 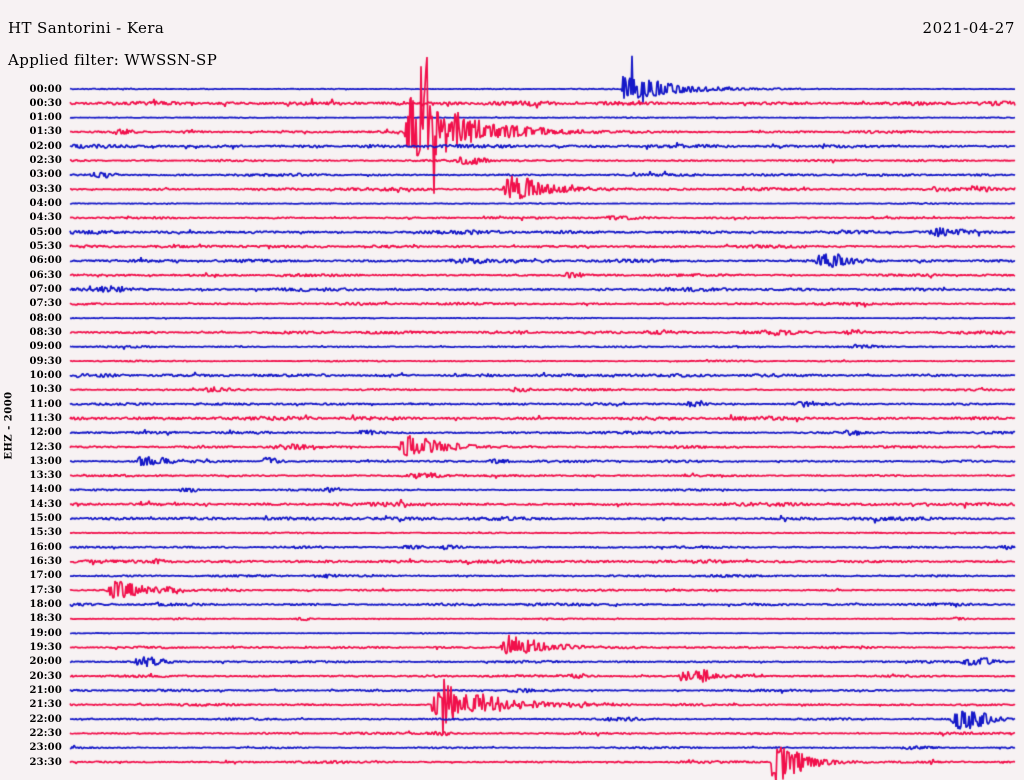 What do you see at coordinates (45, 275) in the screenshot?
I see `time-label: 06:30` at bounding box center [45, 275].